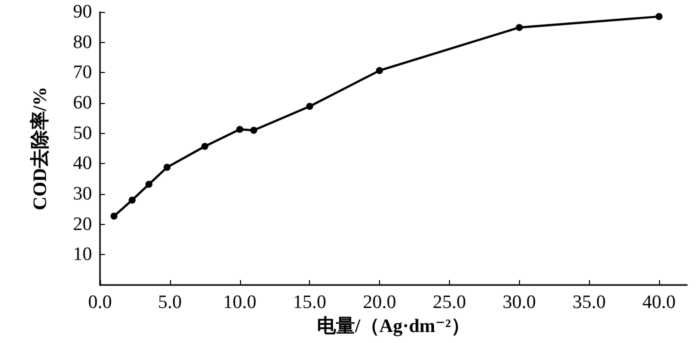 Image resolution: width=700 pixels, height=343 pixels. What do you see at coordinates (519, 302) in the screenshot?
I see `x-tick-label: 30.0` at bounding box center [519, 302].